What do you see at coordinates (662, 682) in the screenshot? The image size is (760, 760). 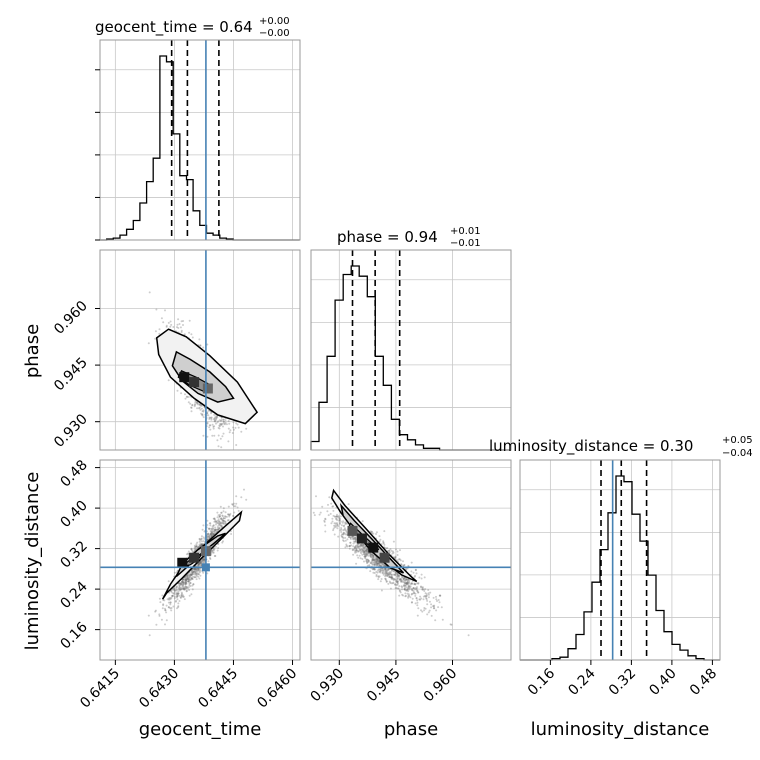 I see `x-tick-label-luminosity-distance: 0.40` at bounding box center [662, 682].